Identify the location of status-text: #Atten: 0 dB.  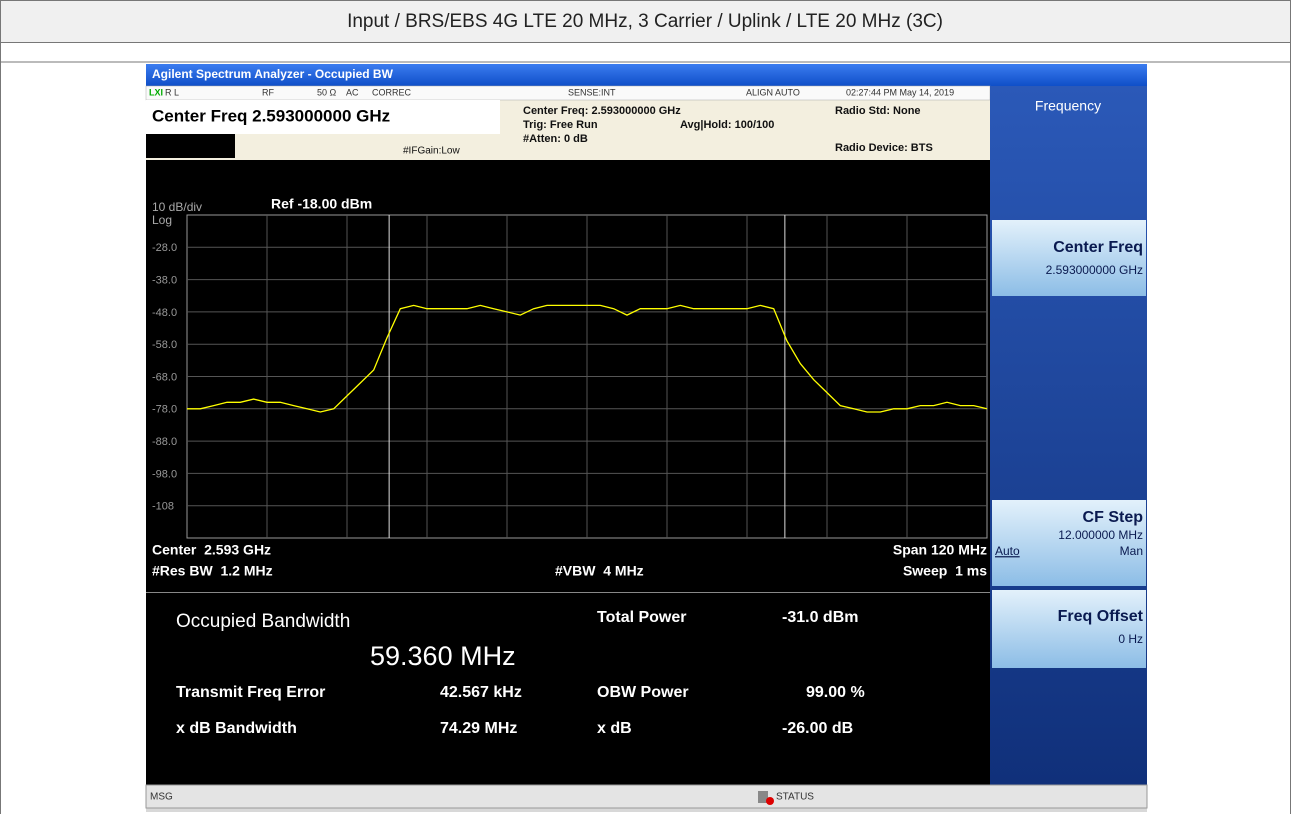
(555, 139).